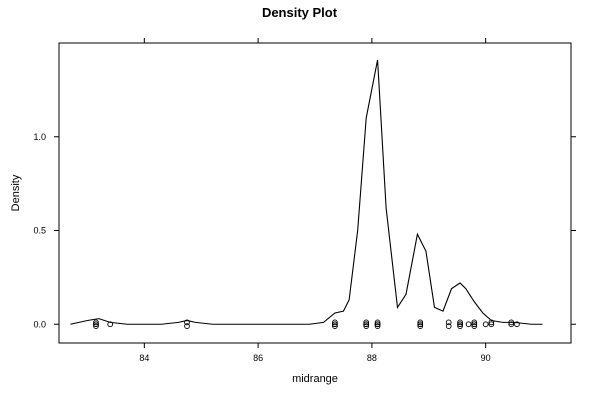 Image resolution: width=599 pixels, height=405 pixels. I want to click on y-tick-label: 1.0, so click(39, 137).